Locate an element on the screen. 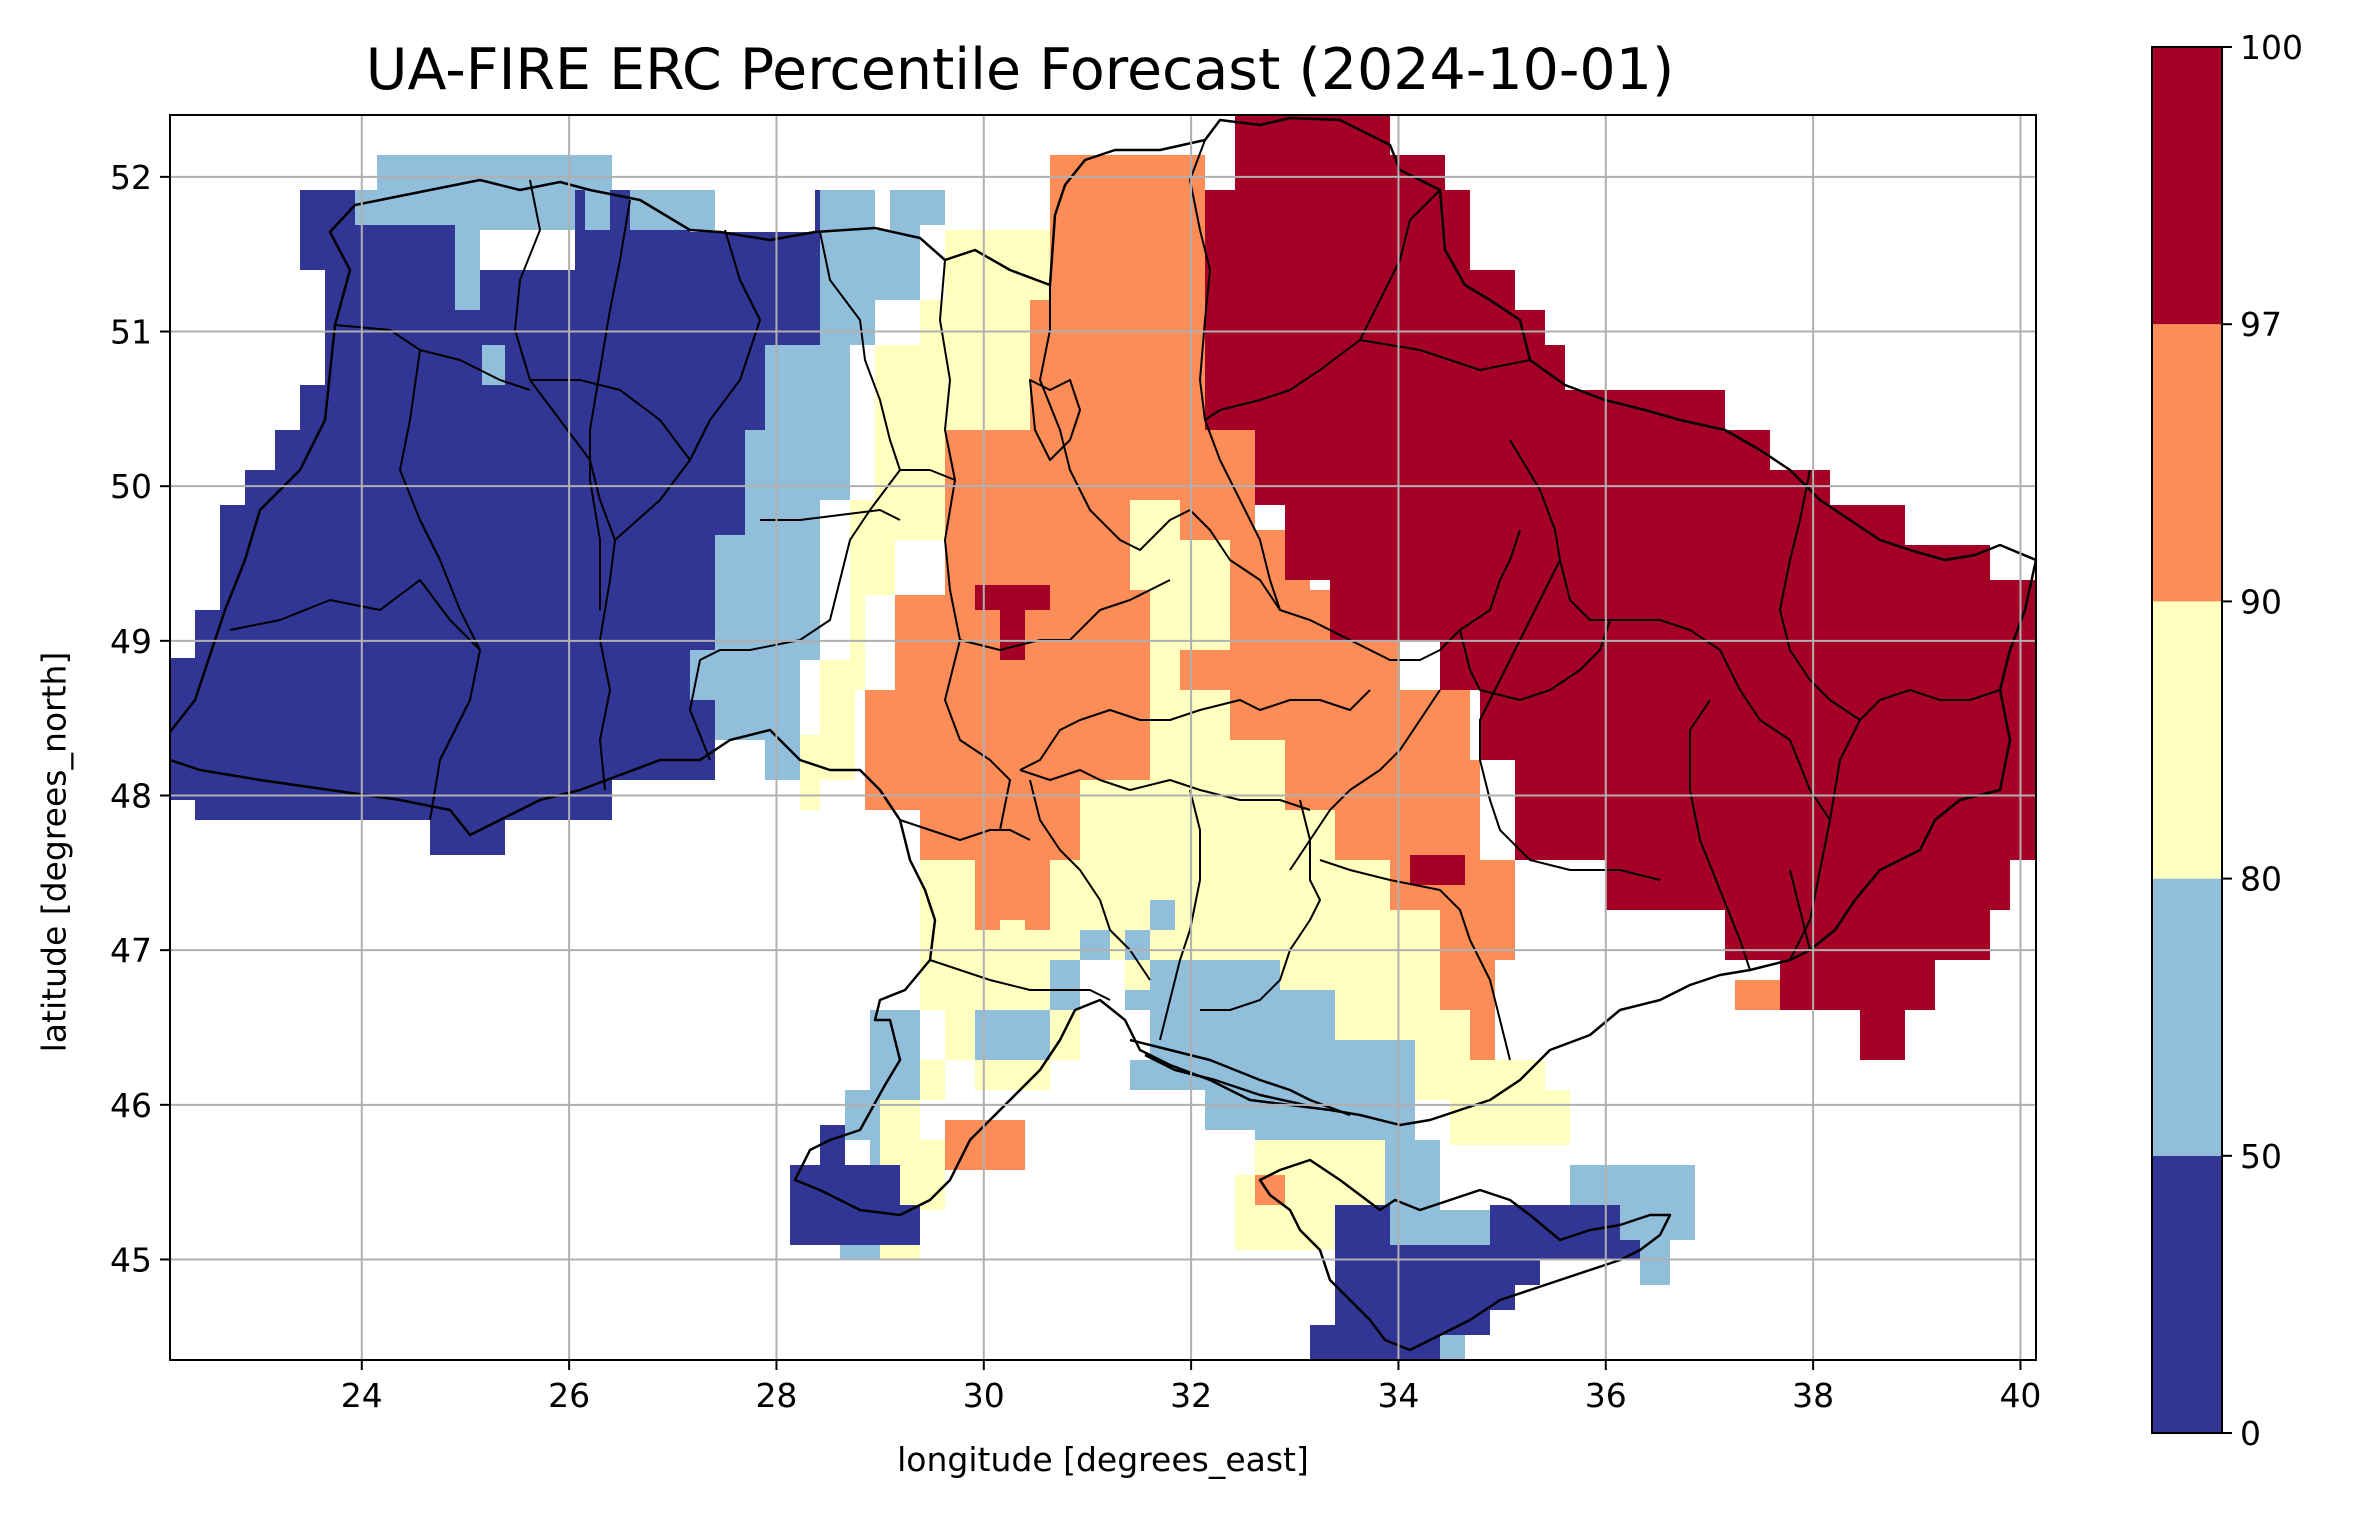  region-central-north is located at coordinates (925, 520).